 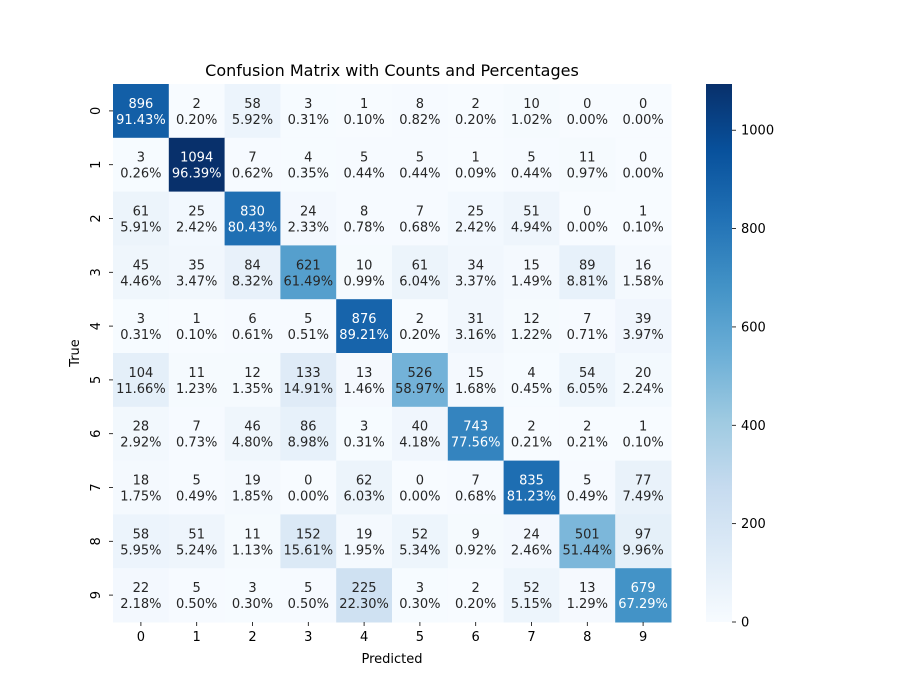 I want to click on cell-count-1-3: 4, so click(x=308, y=158).